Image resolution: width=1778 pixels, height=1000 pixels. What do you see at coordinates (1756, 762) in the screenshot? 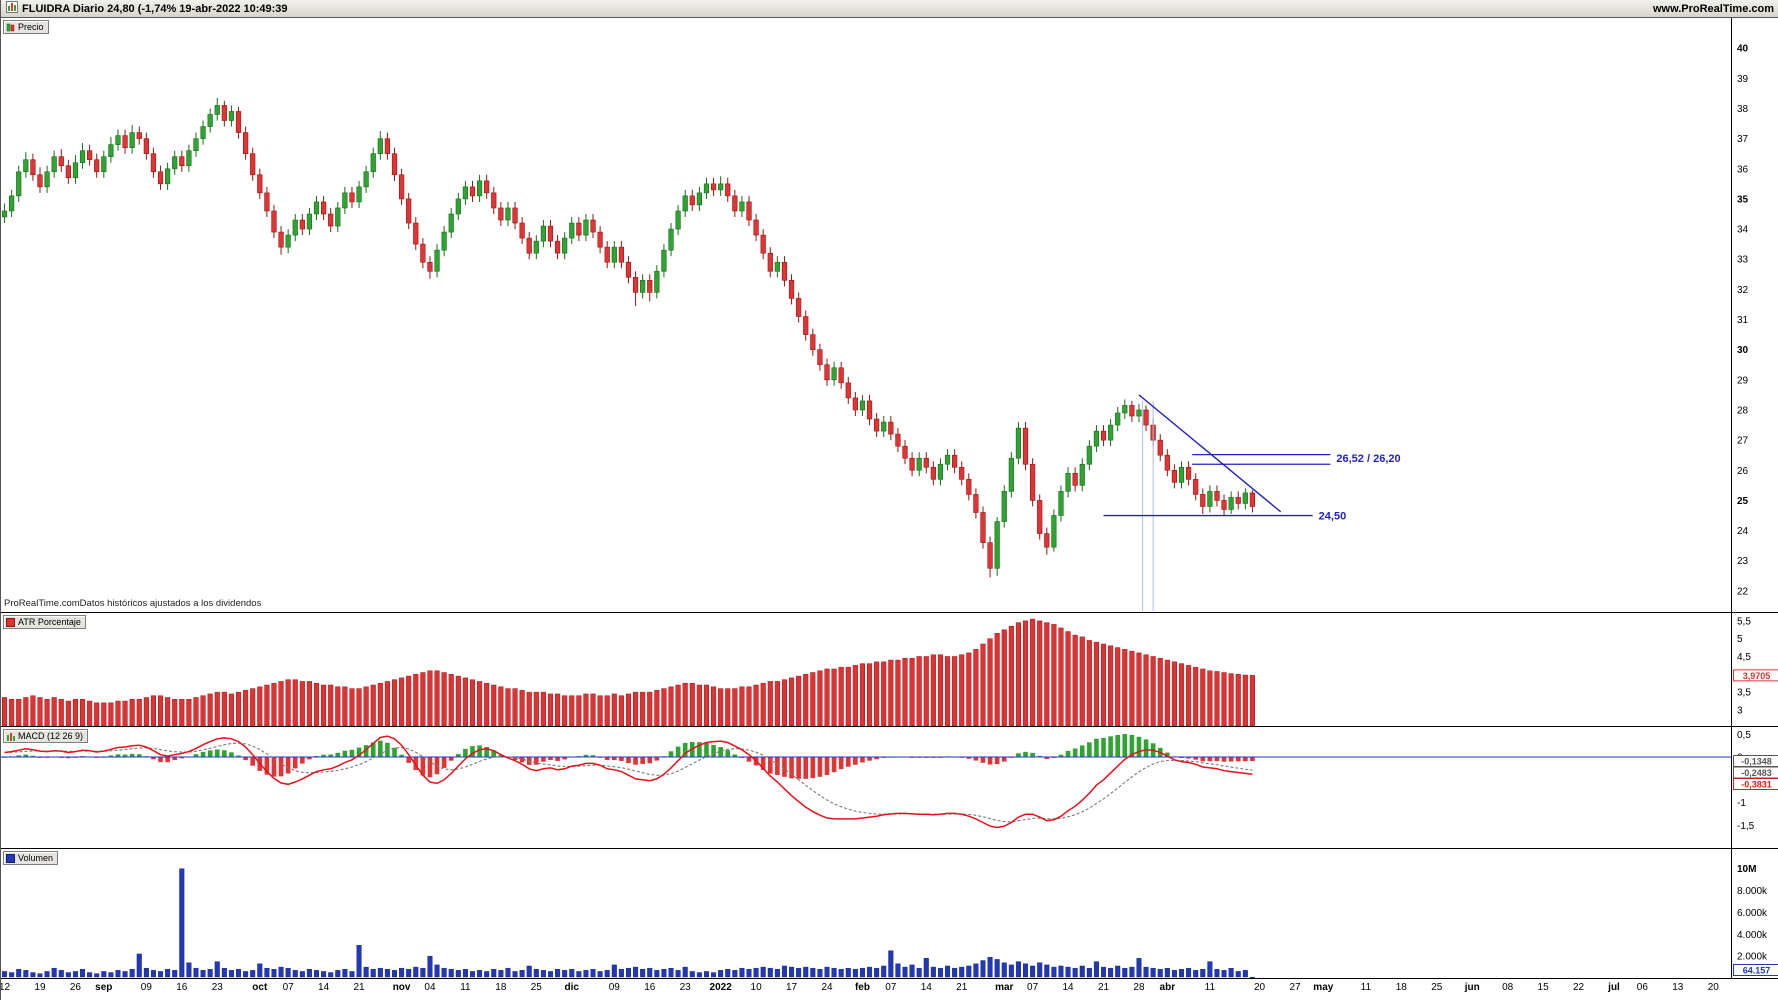
I see `svg-text: -0,1348` at bounding box center [1756, 762].